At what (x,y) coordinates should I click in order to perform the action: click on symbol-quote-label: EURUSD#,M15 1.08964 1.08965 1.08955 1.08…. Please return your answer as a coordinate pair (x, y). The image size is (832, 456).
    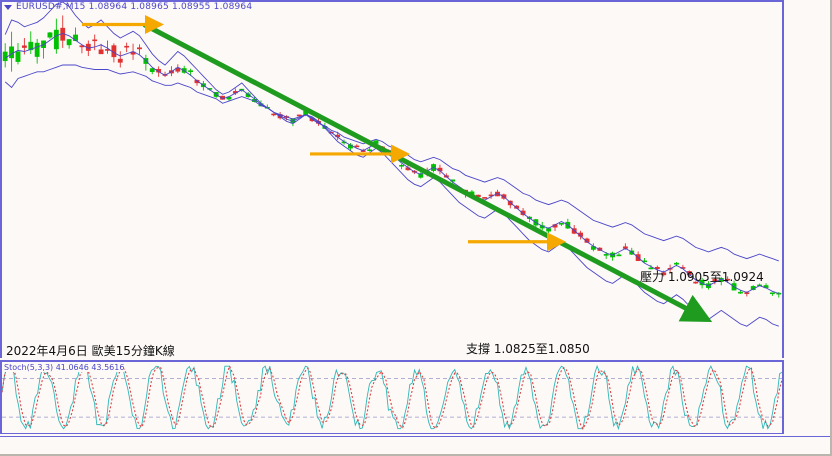
    Looking at the image, I should click on (134, 7).